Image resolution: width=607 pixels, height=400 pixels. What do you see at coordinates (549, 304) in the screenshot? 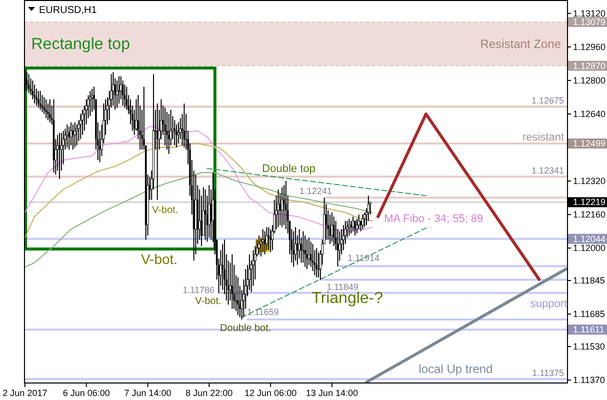
I see `annotation: support` at bounding box center [549, 304].